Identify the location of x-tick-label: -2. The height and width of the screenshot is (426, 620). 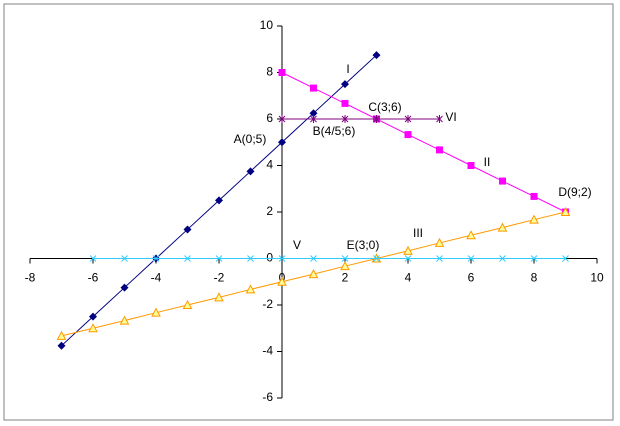
(219, 278).